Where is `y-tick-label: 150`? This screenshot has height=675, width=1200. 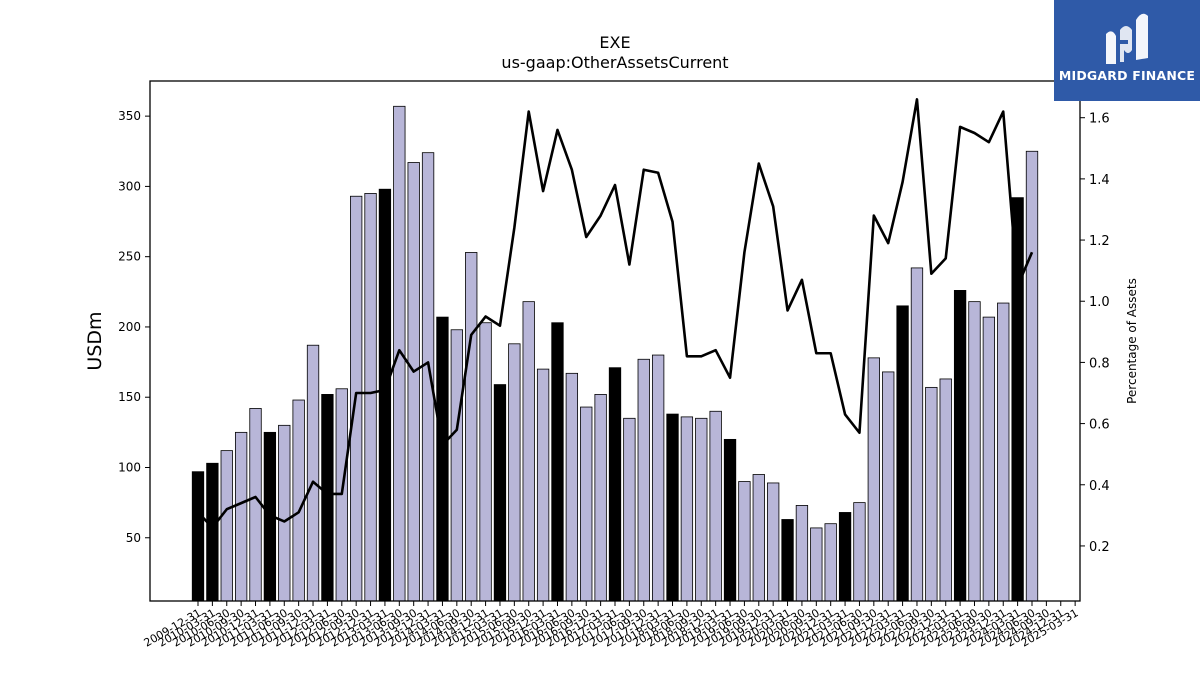
y-tick-label: 150 is located at coordinates (129, 397).